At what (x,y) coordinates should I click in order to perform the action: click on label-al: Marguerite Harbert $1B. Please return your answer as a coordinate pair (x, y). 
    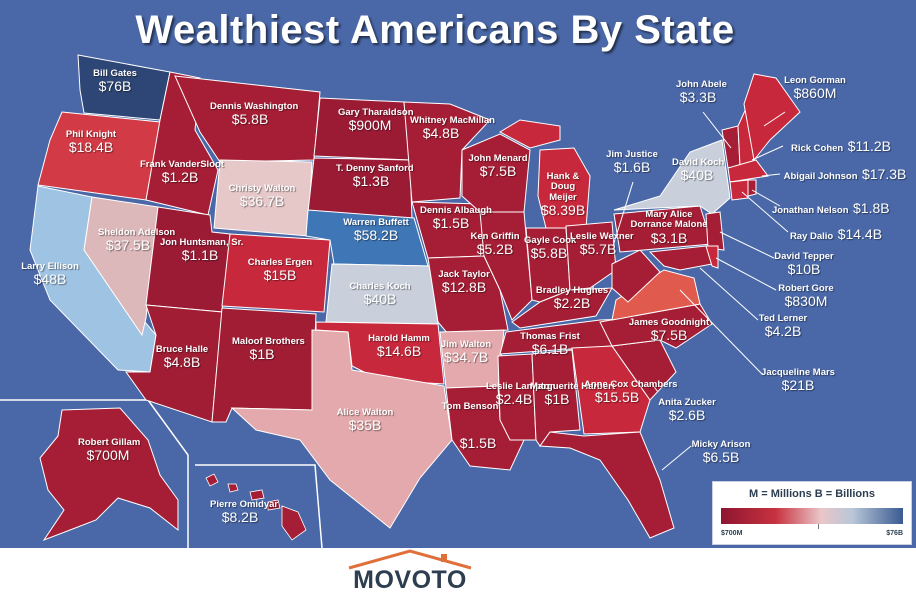
    Looking at the image, I should click on (572, 394).